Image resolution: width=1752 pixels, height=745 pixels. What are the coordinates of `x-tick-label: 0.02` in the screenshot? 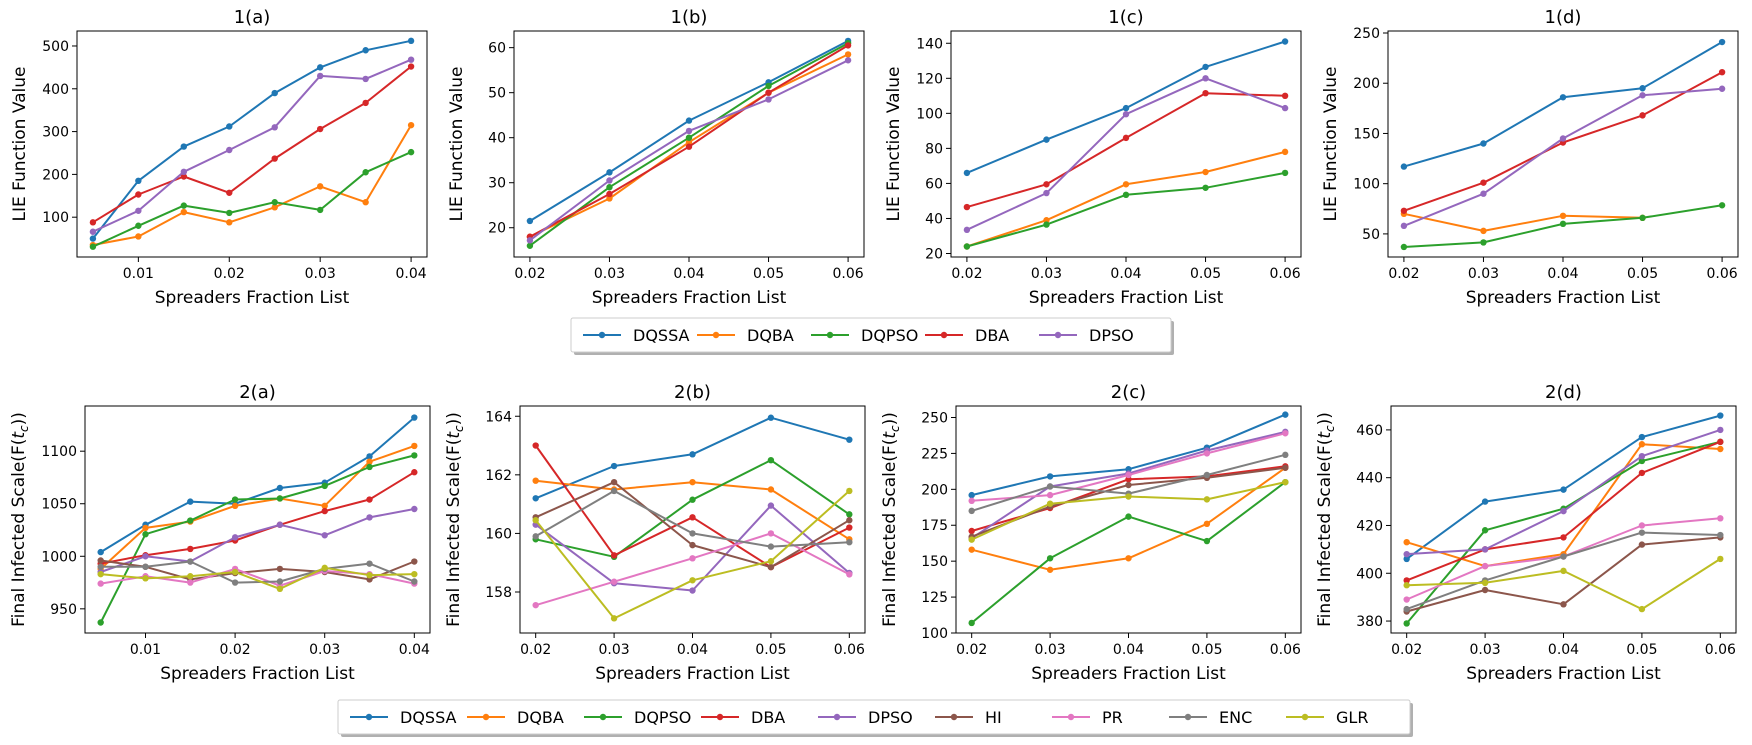 It's located at (229, 274).